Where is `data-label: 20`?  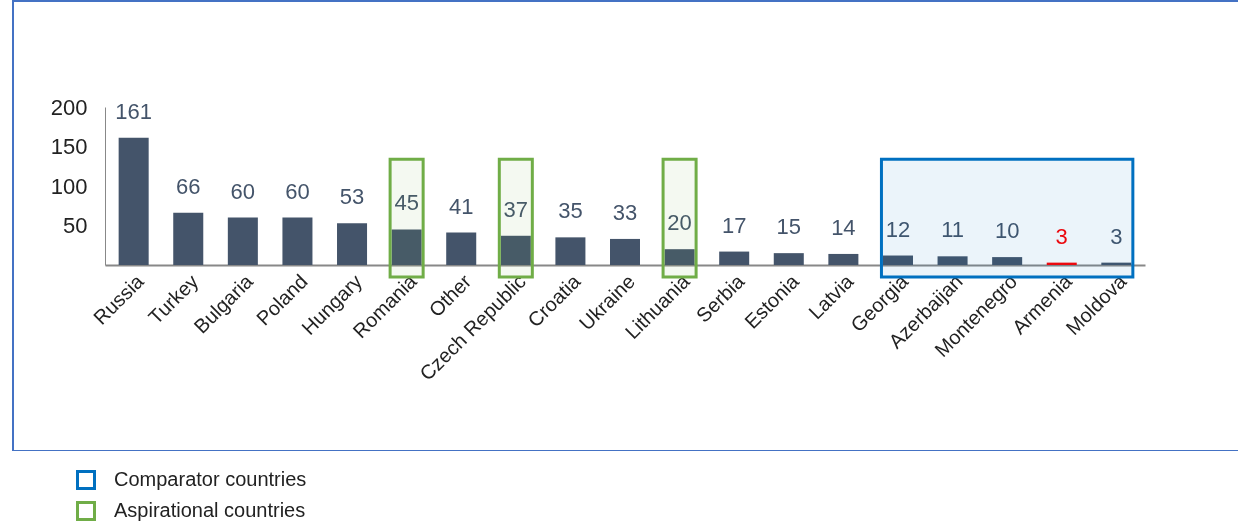
data-label: 20 is located at coordinates (679, 223).